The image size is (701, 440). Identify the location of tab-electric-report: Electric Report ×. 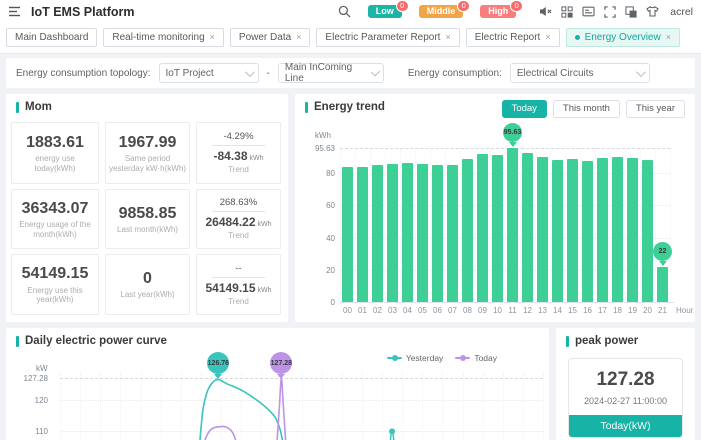
(512, 37).